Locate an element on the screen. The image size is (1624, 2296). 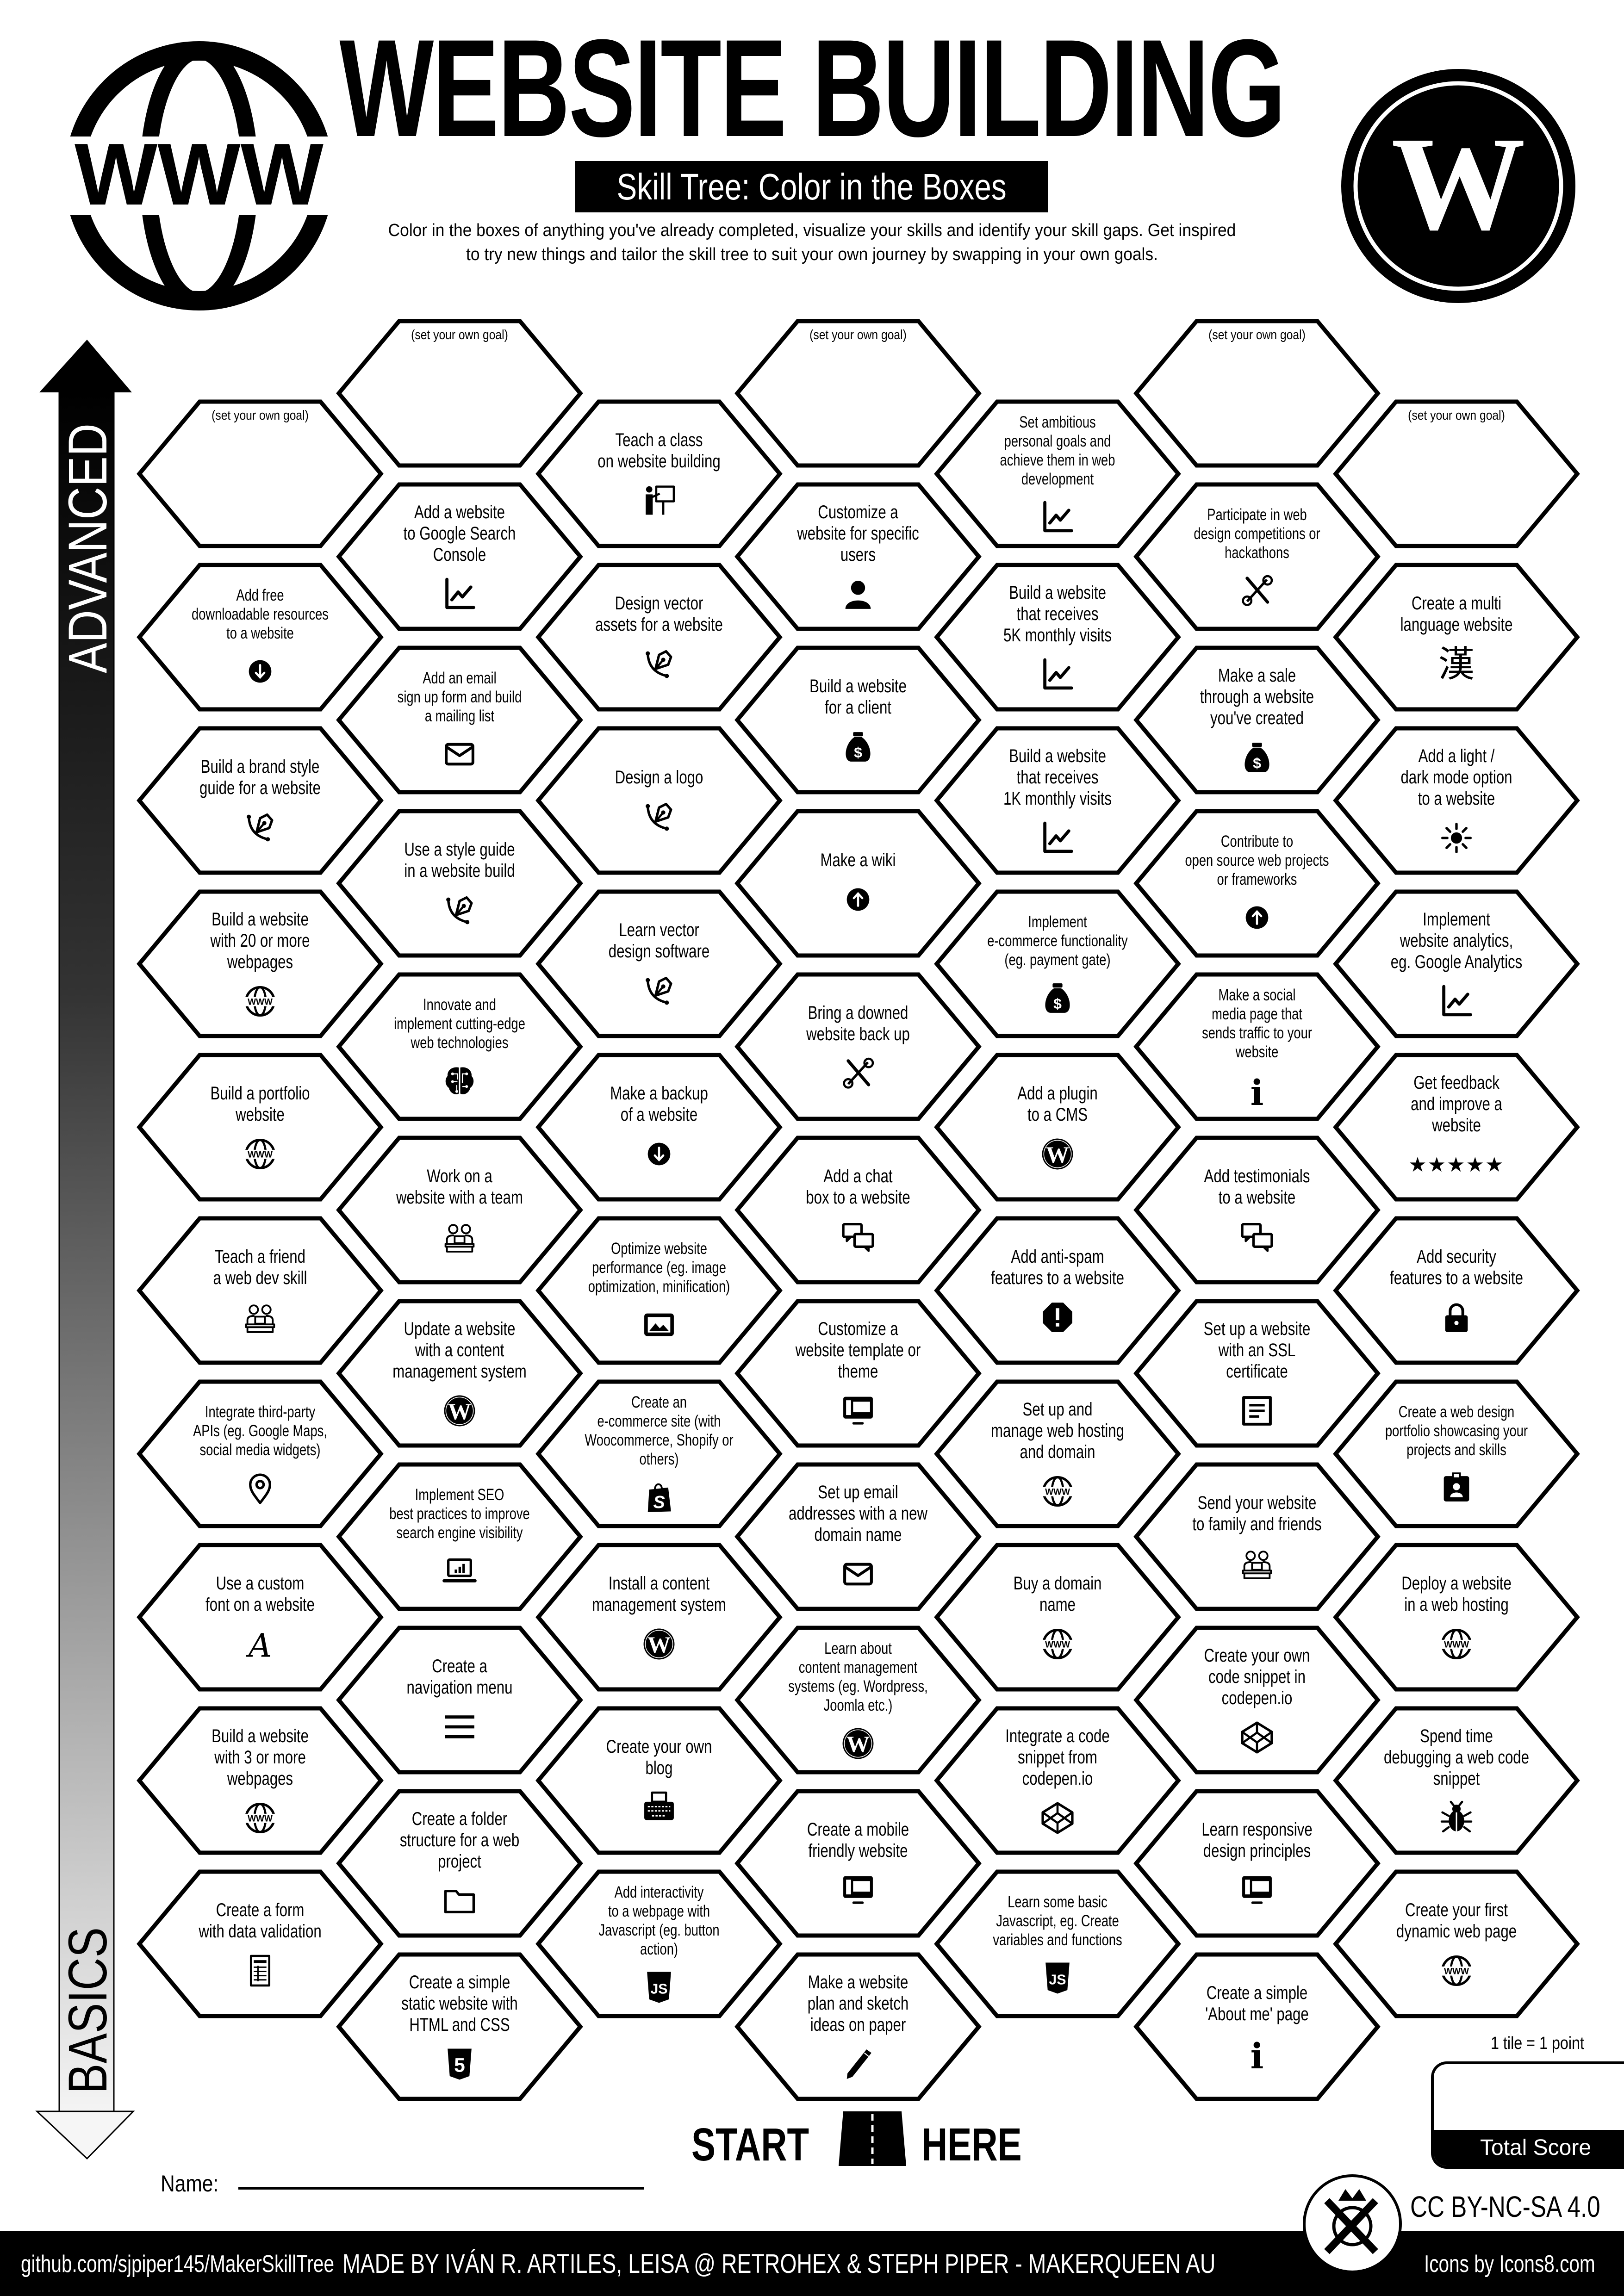
skill-hex: Use a custom font on a website A is located at coordinates (260, 1618).